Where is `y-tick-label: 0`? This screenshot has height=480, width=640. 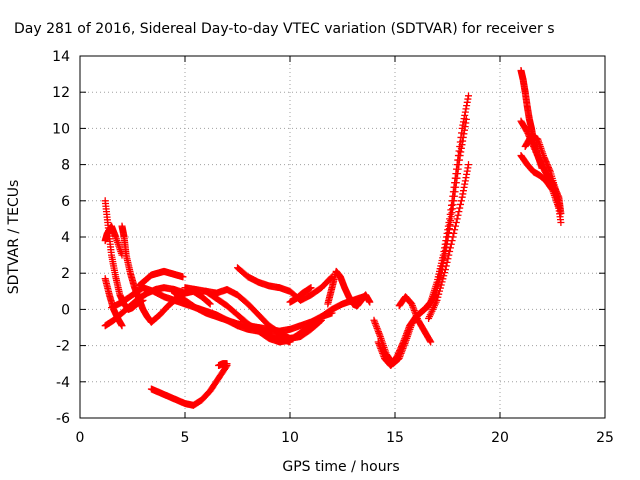
y-tick-label: 0 is located at coordinates (65, 310).